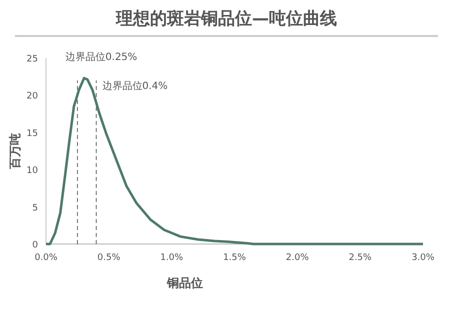 Image resolution: width=453 pixels, height=323 pixels. I want to click on y-tick-label: 15, so click(32, 133).